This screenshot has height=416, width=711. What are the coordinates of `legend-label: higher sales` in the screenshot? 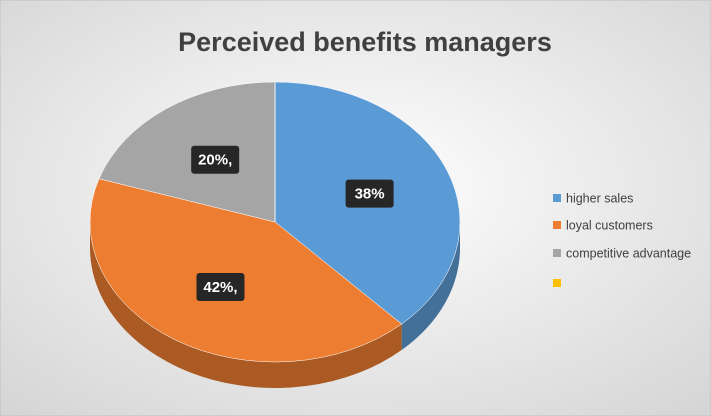 It's located at (599, 198).